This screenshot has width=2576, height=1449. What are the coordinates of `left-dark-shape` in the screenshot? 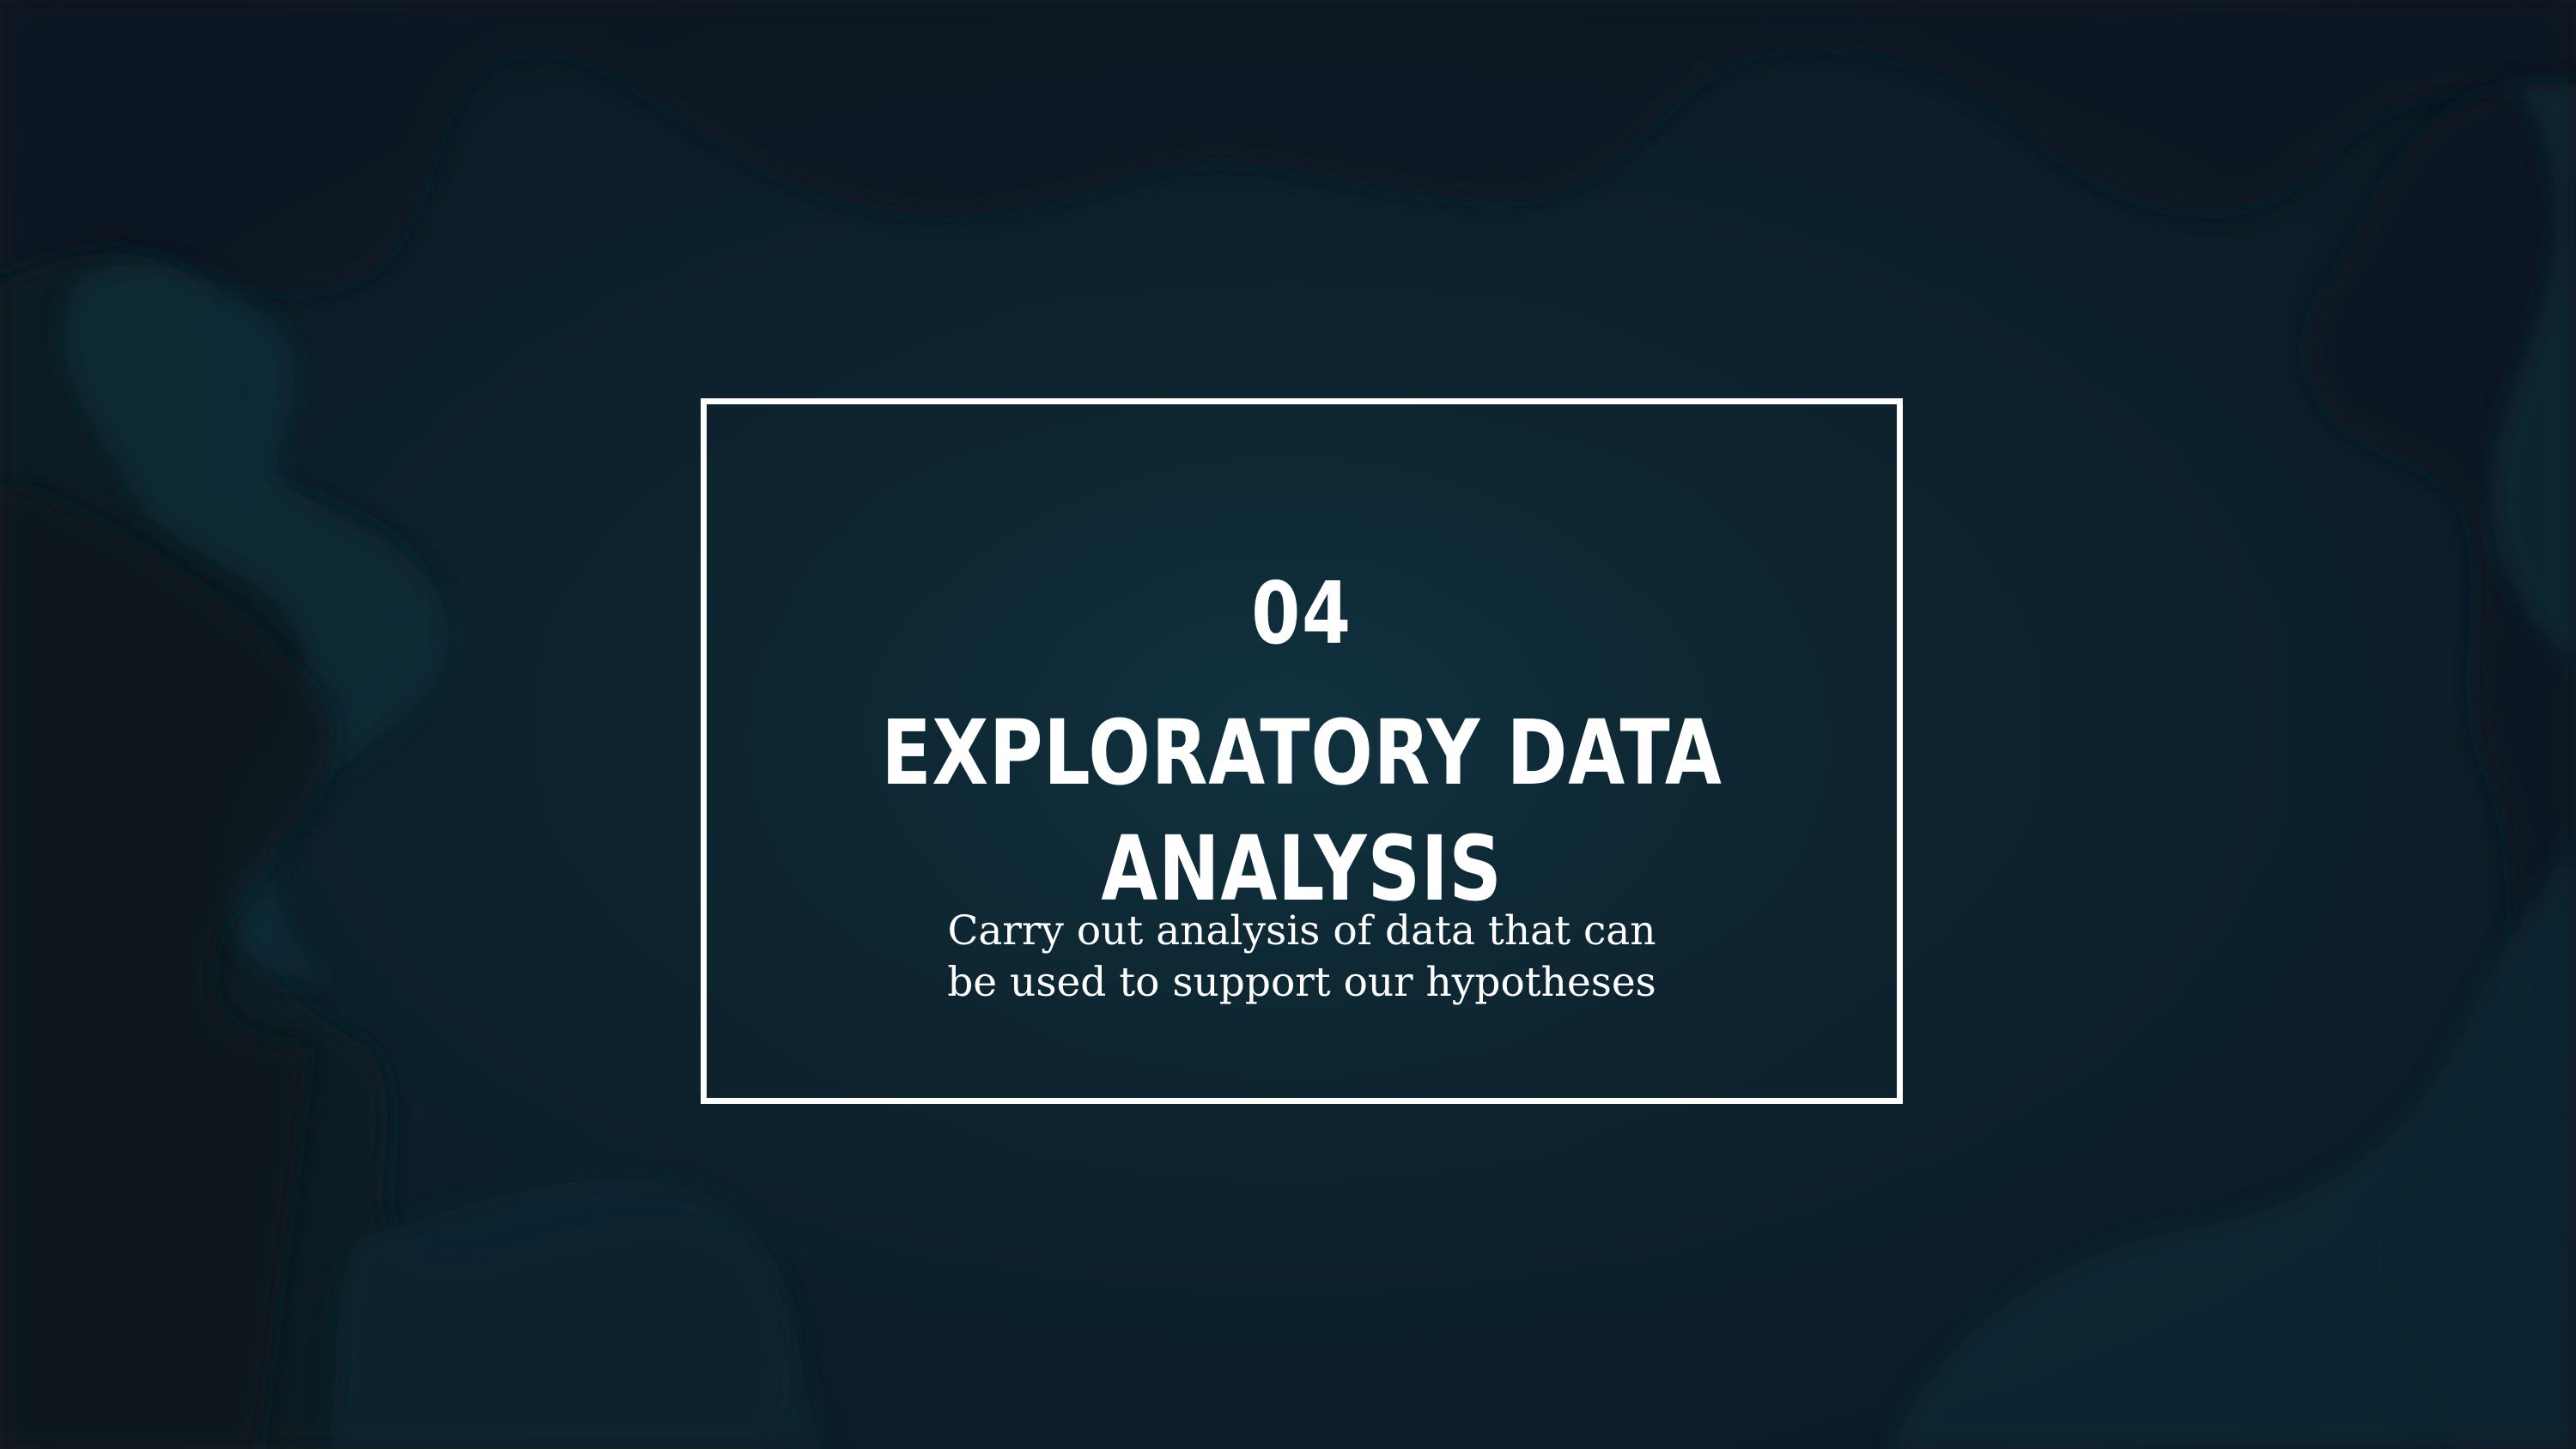 It's located at (167, 965).